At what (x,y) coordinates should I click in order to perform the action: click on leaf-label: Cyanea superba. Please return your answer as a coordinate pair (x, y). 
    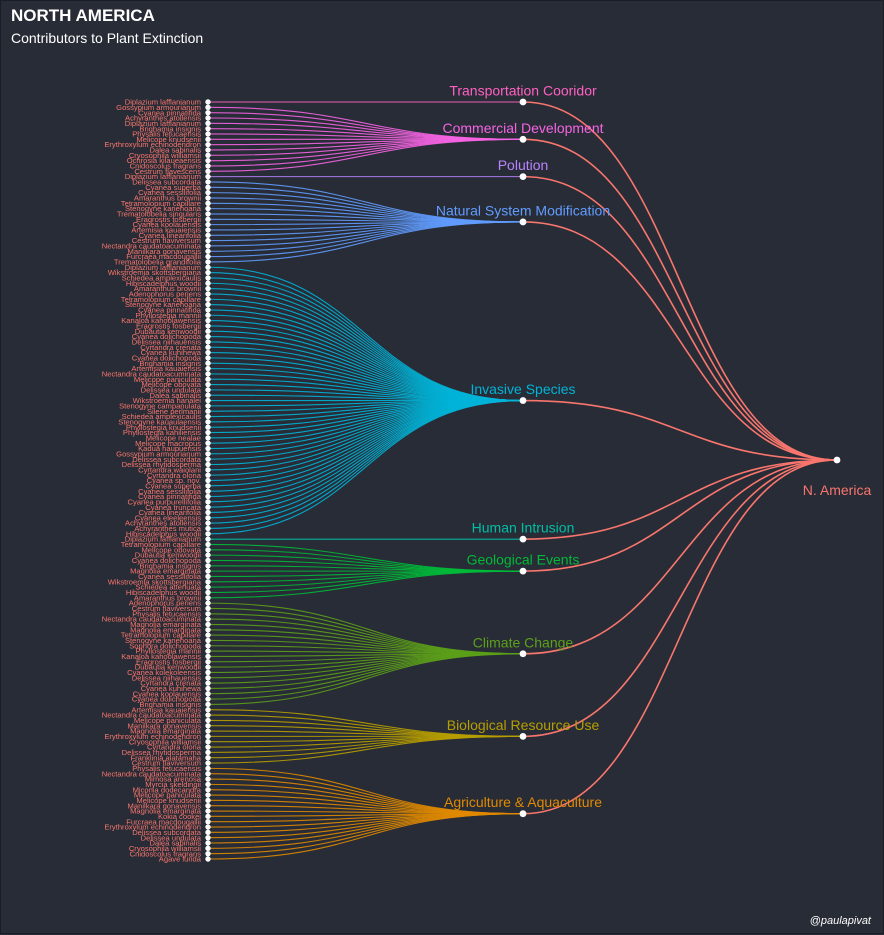
    Looking at the image, I should click on (173, 485).